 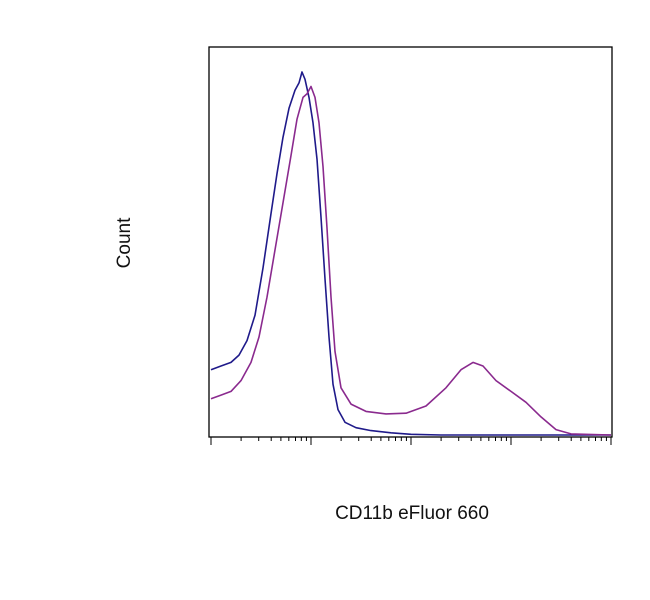 What do you see at coordinates (411, 441) in the screenshot?
I see `x-axis-ticks` at bounding box center [411, 441].